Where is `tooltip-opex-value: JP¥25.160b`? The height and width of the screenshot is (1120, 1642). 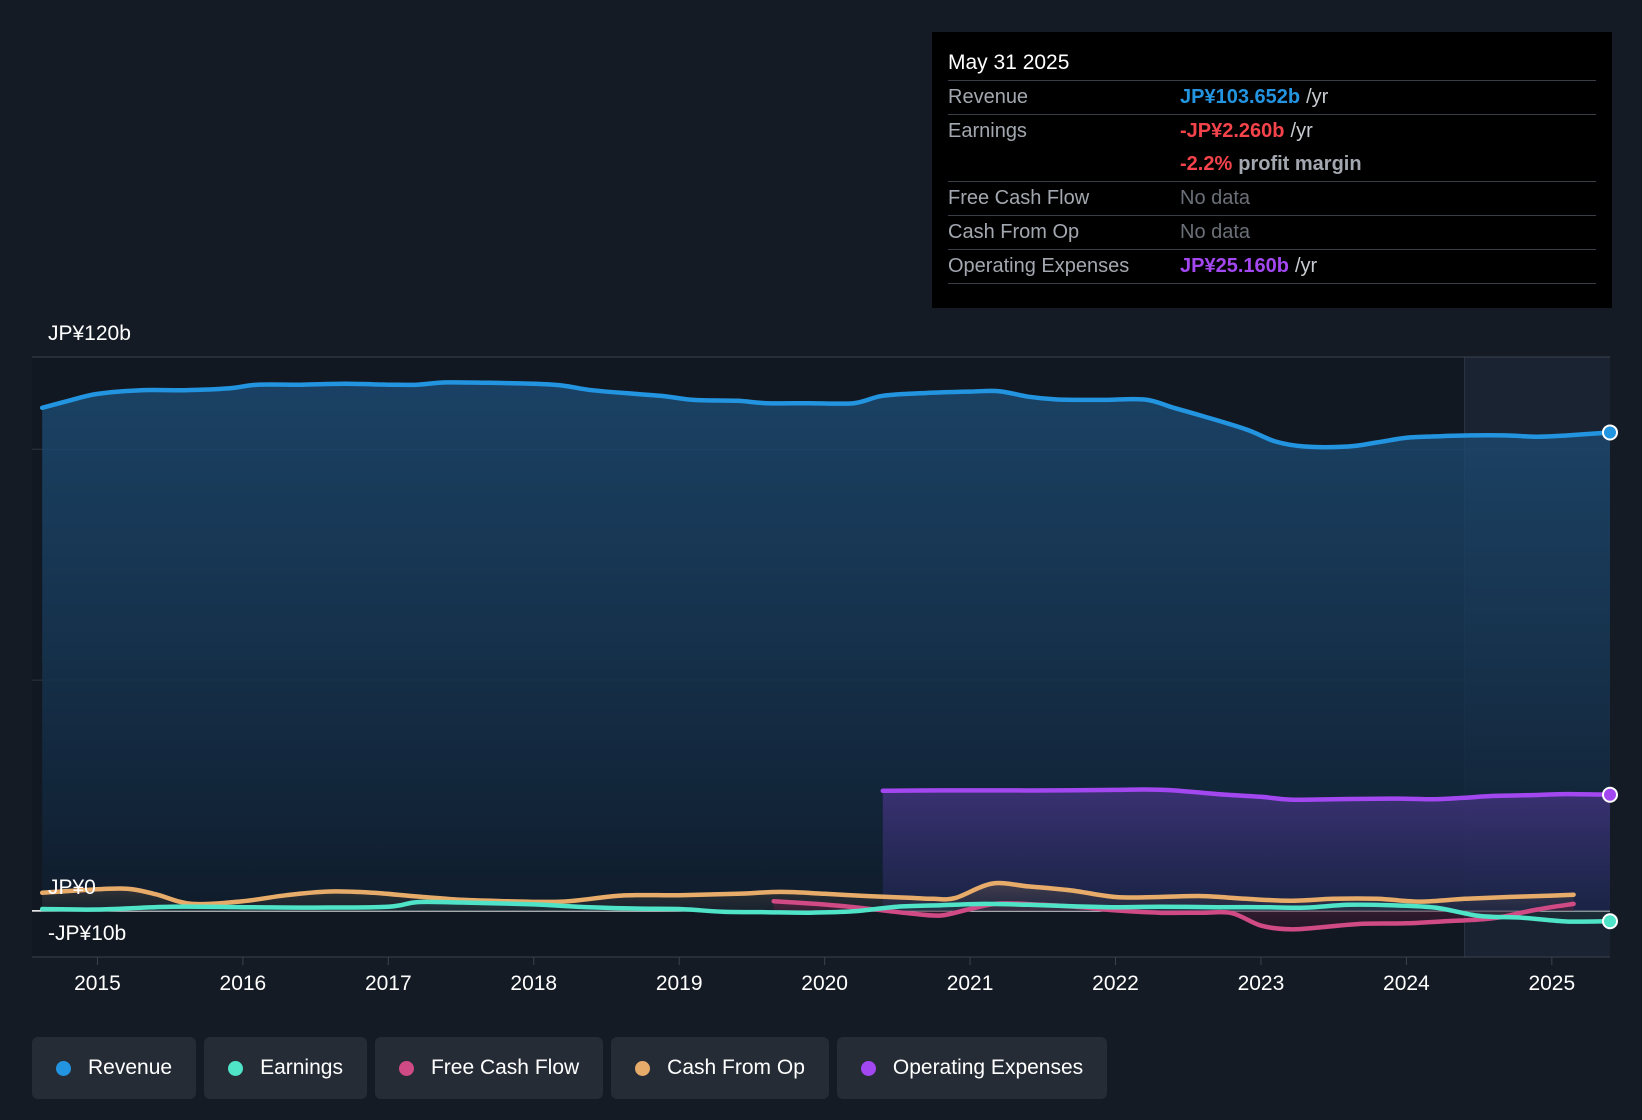
tooltip-opex-value: JP¥25.160b is located at coordinates (1234, 266).